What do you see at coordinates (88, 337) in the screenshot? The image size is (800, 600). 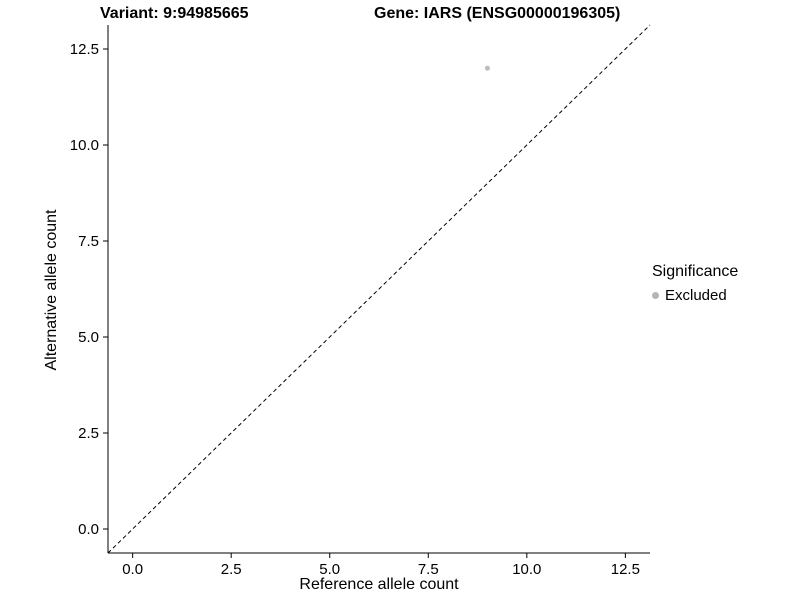 I see `y-tick-label: 5.0` at bounding box center [88, 337].